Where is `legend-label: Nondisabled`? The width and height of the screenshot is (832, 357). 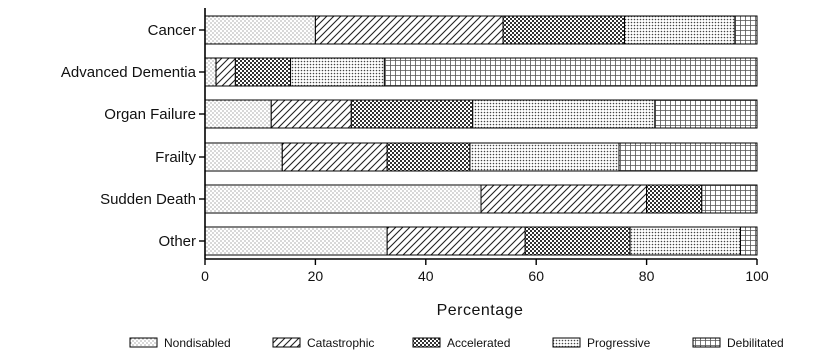 legend-label: Nondisabled is located at coordinates (197, 343).